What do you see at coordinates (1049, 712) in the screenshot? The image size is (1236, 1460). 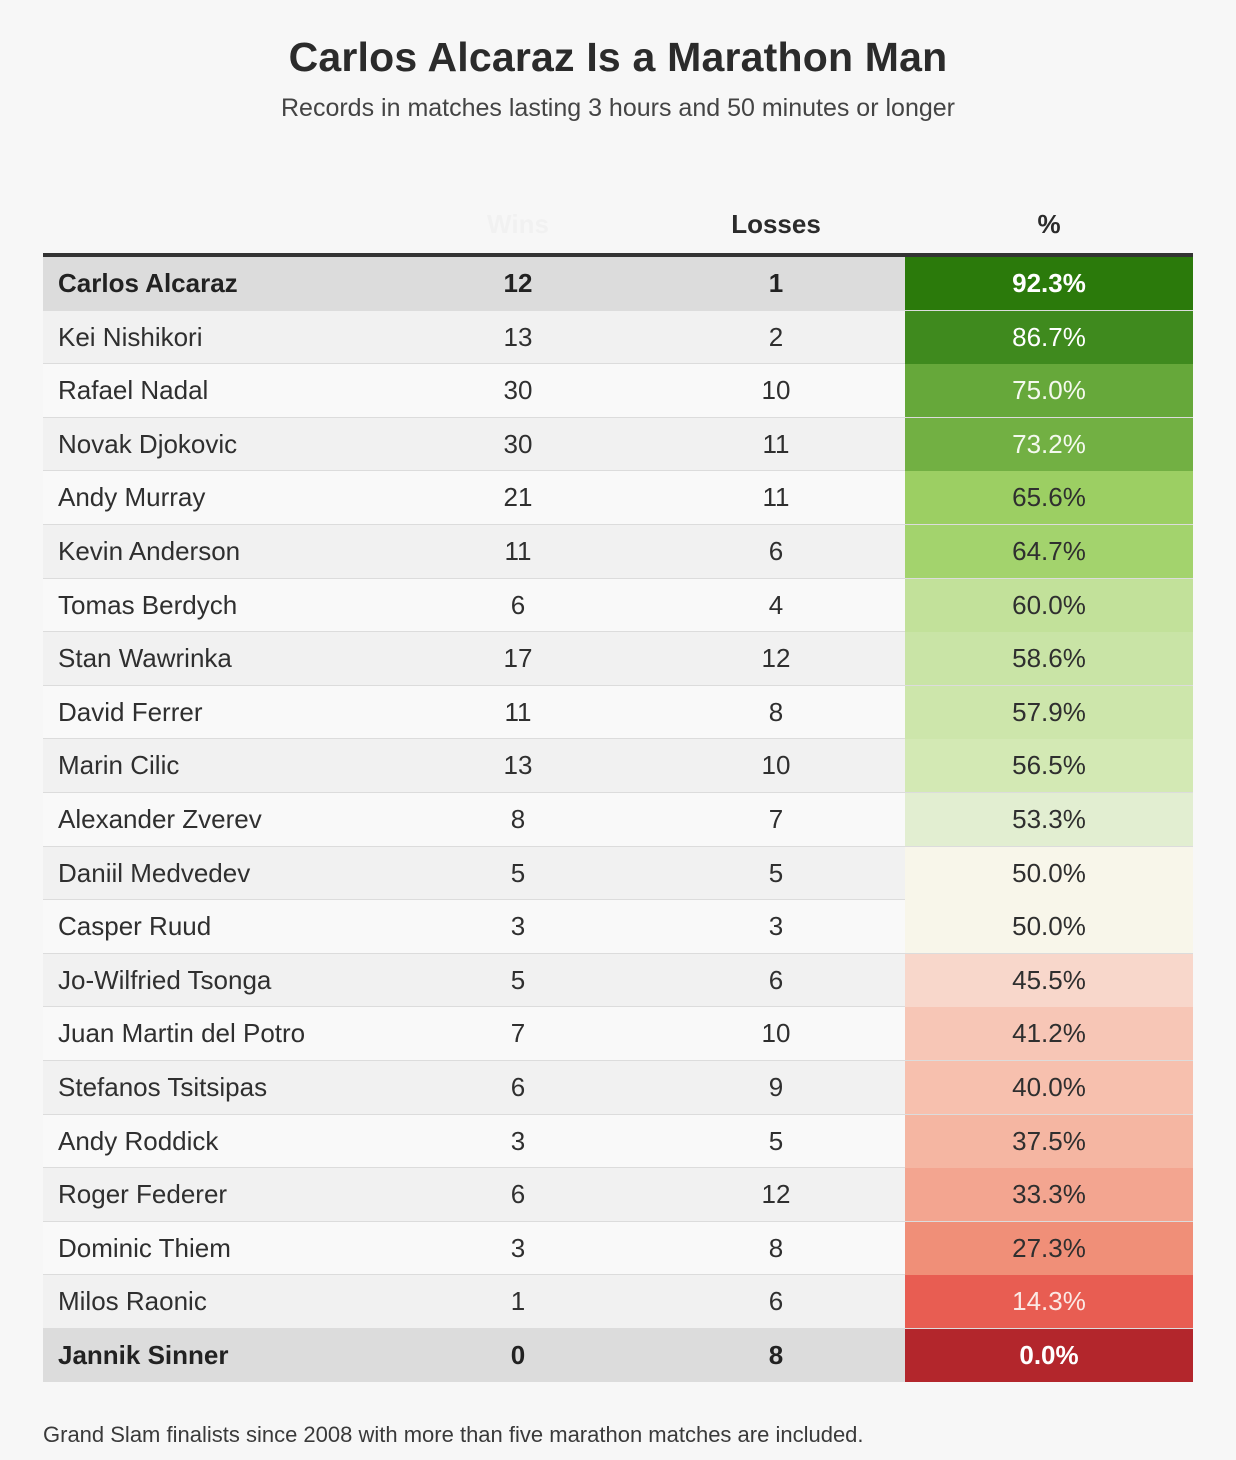 I see `percent-value: 57.9%` at bounding box center [1049, 712].